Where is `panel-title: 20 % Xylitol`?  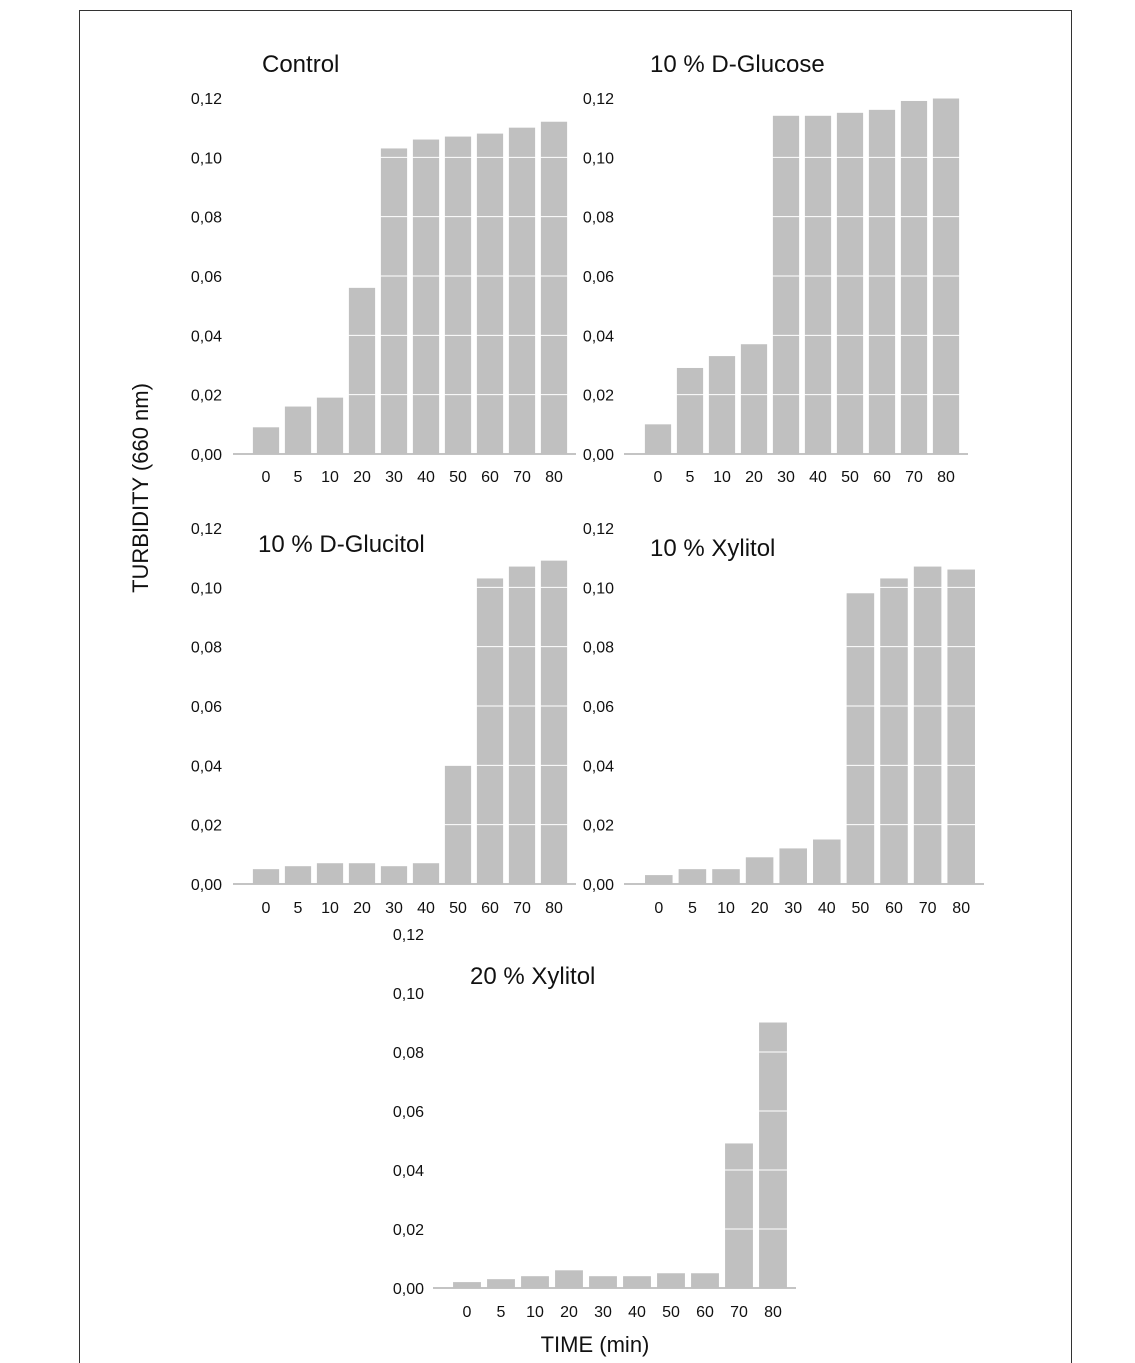
panel-title: 20 % Xylitol is located at coordinates (532, 976).